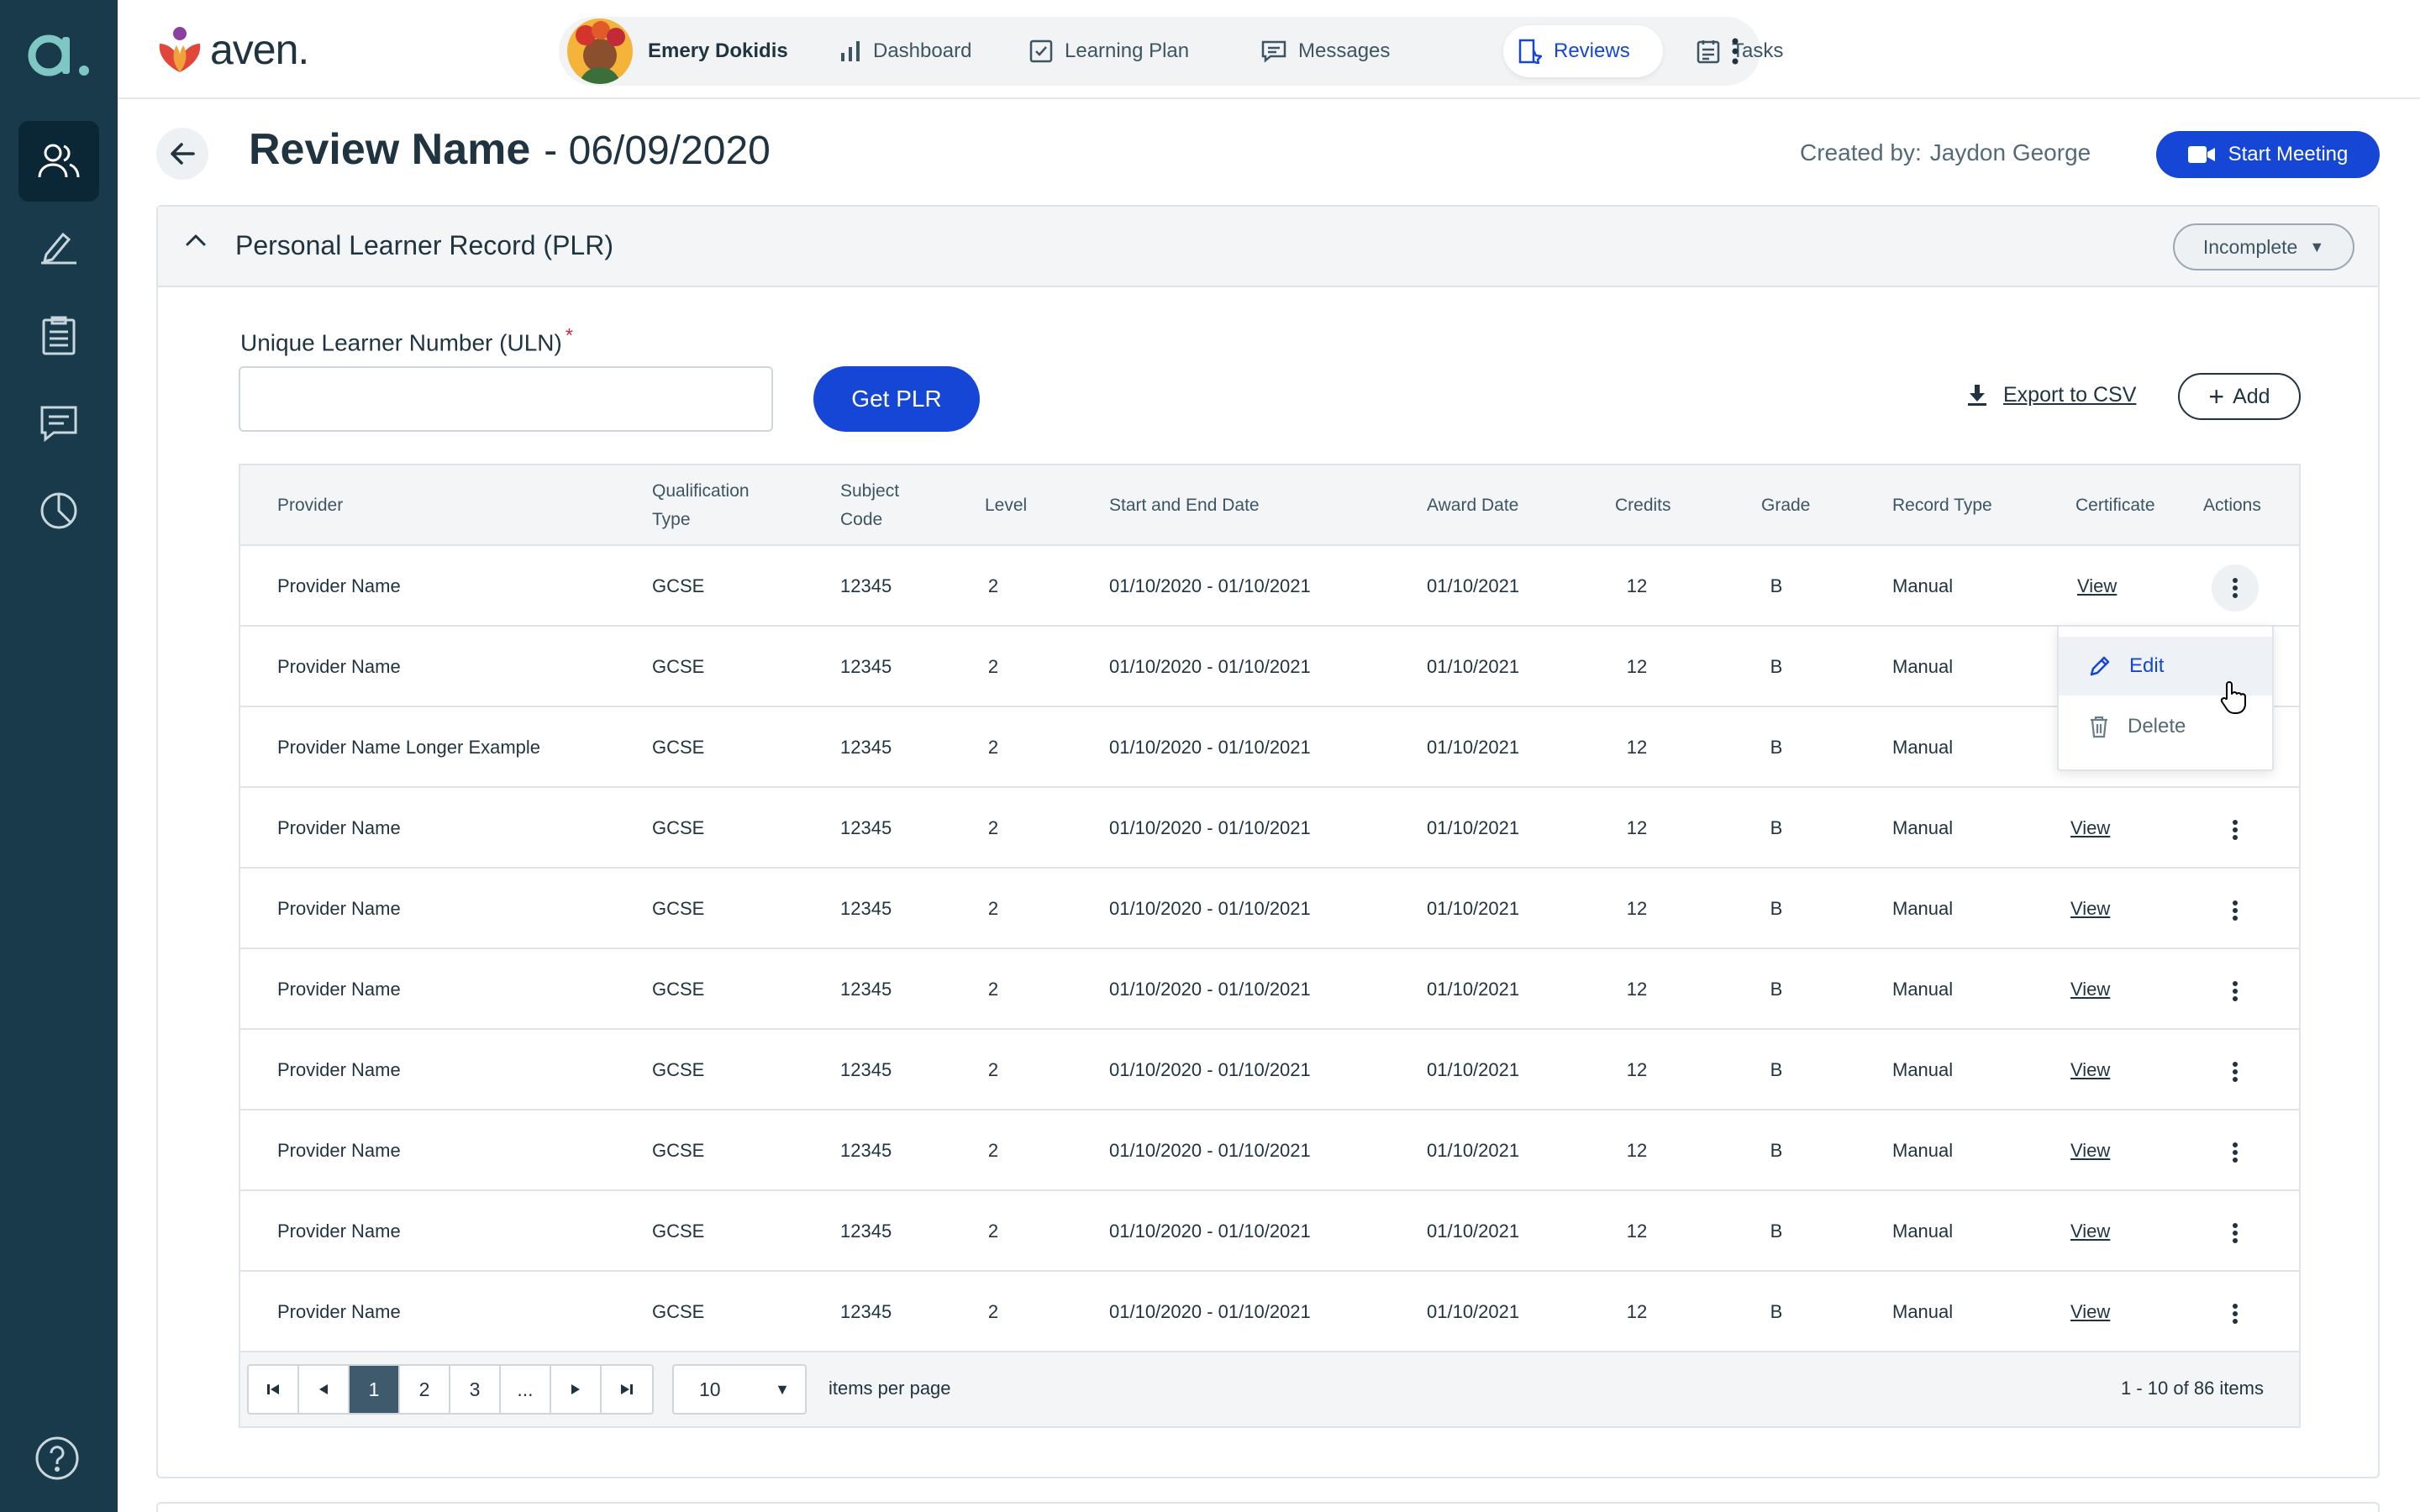 The height and width of the screenshot is (1512, 2420). What do you see at coordinates (2165, 666) in the screenshot?
I see `edit-menu-item: Edit` at bounding box center [2165, 666].